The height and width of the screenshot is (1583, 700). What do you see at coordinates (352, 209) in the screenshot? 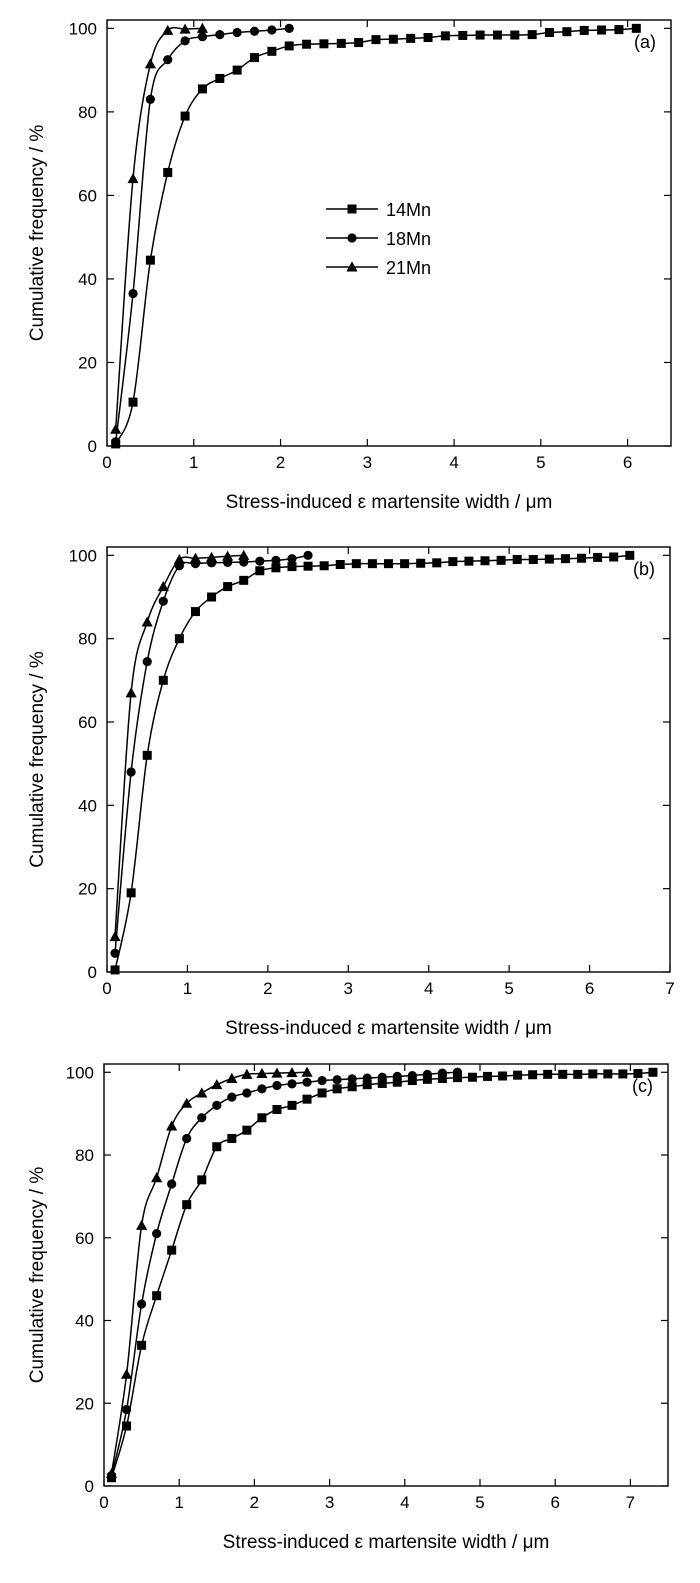
I see `legend-marker` at bounding box center [352, 209].